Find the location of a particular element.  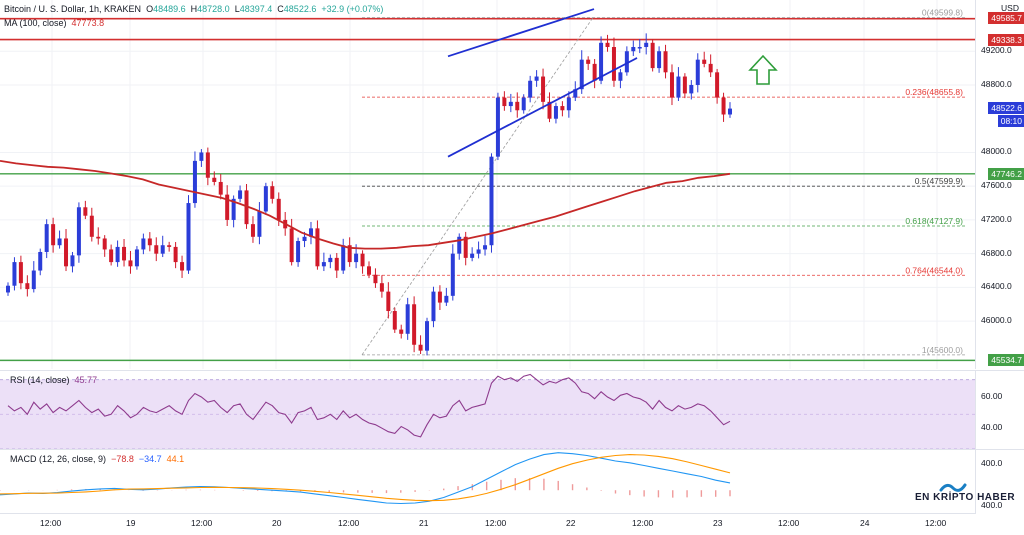

macd-pane: MACD (12, 26, close, 9) −78.8 −34.7 44.1 is located at coordinates (487, 481).